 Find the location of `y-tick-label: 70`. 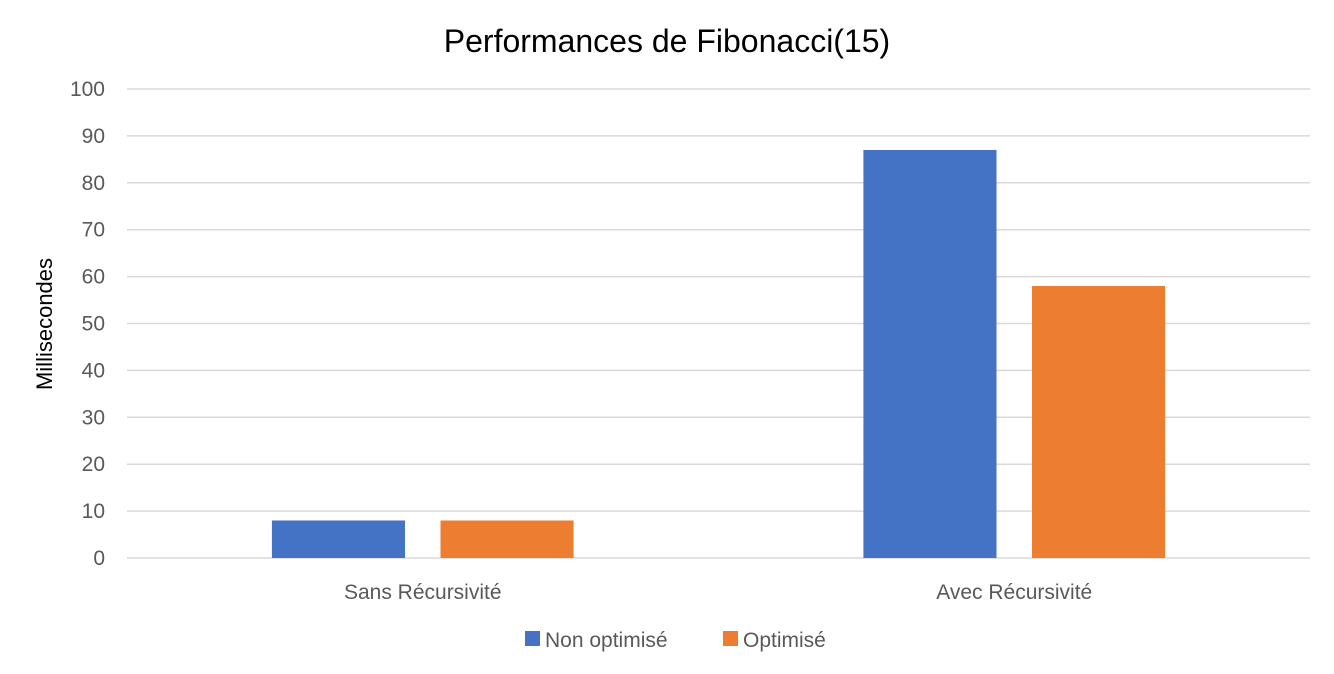

y-tick-label: 70 is located at coordinates (93, 230).